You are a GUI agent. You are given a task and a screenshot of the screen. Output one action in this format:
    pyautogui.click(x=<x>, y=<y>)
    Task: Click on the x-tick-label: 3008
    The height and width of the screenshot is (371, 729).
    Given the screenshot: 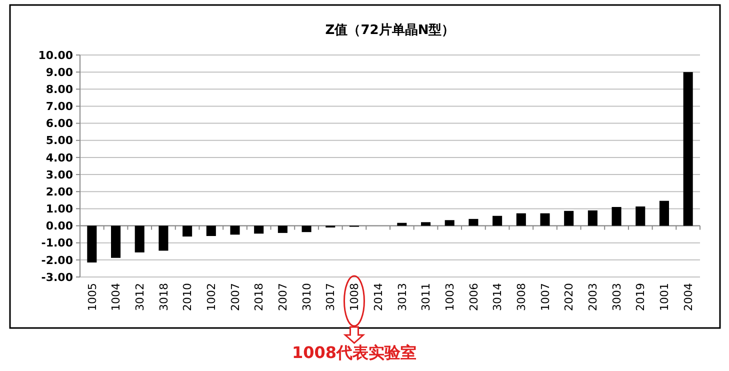 What is the action you would take?
    pyautogui.click(x=521, y=297)
    